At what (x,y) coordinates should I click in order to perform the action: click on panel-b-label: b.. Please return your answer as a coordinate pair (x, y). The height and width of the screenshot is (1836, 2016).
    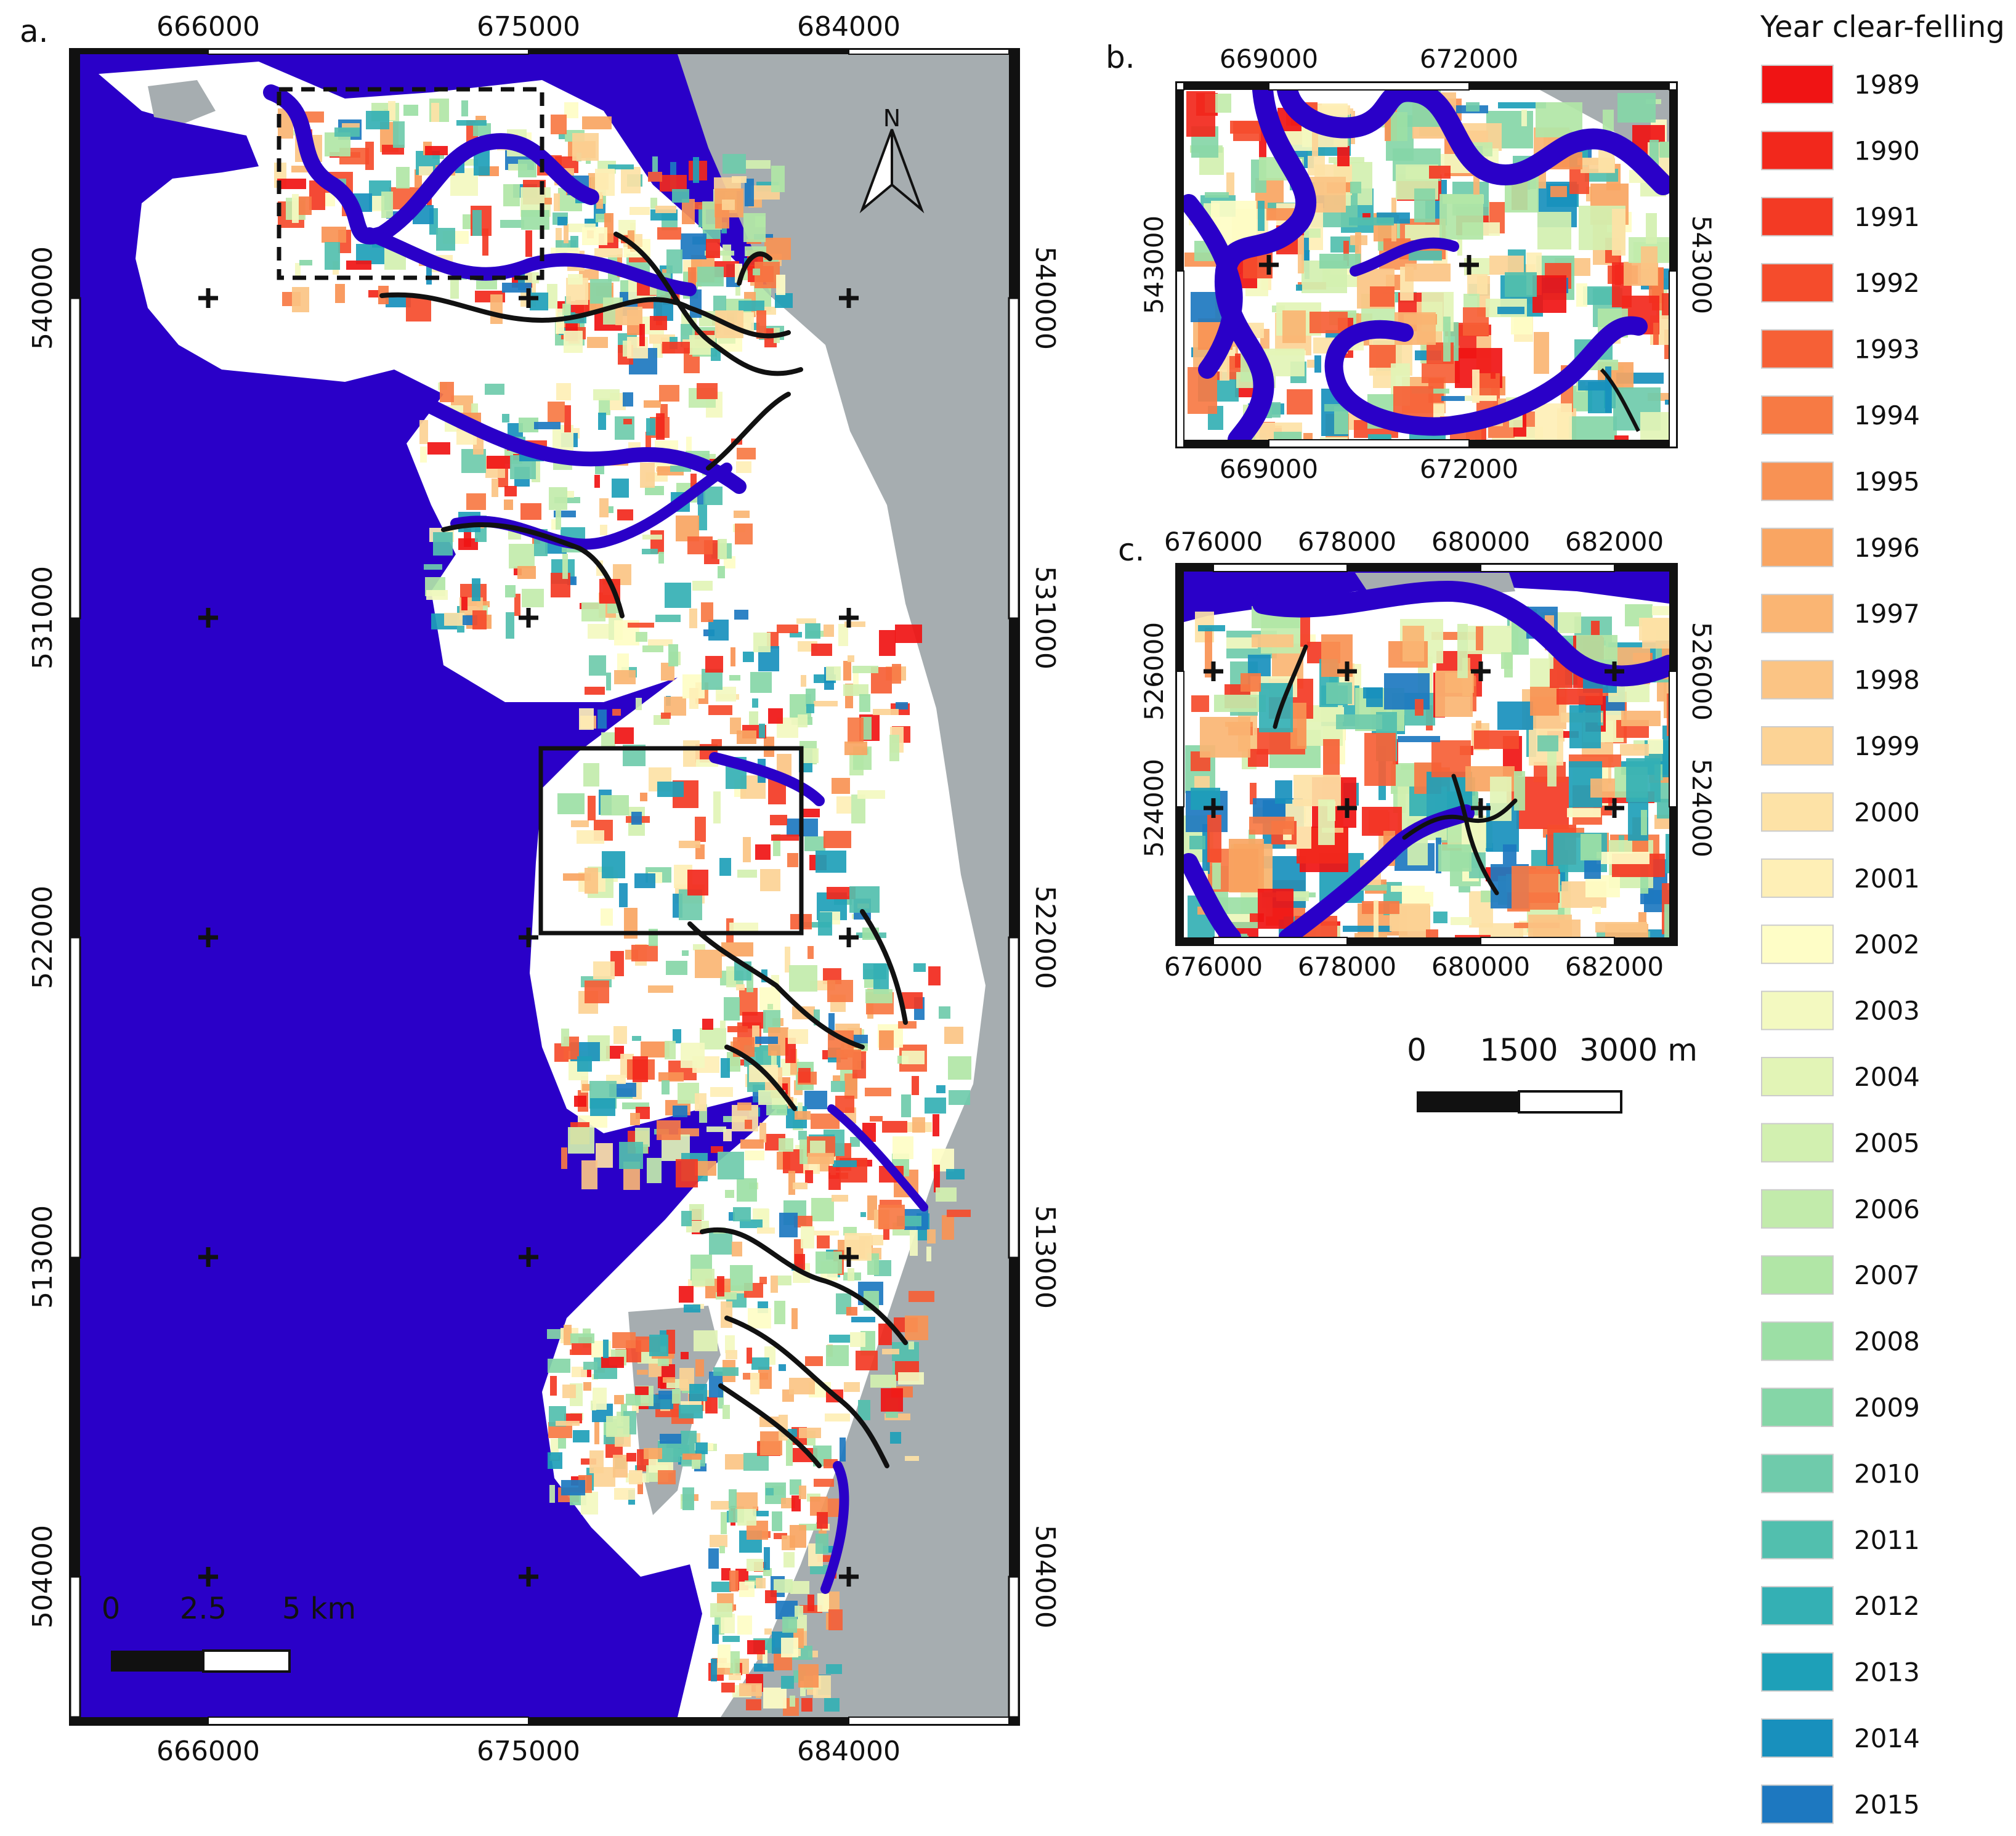
    Looking at the image, I should click on (1120, 57).